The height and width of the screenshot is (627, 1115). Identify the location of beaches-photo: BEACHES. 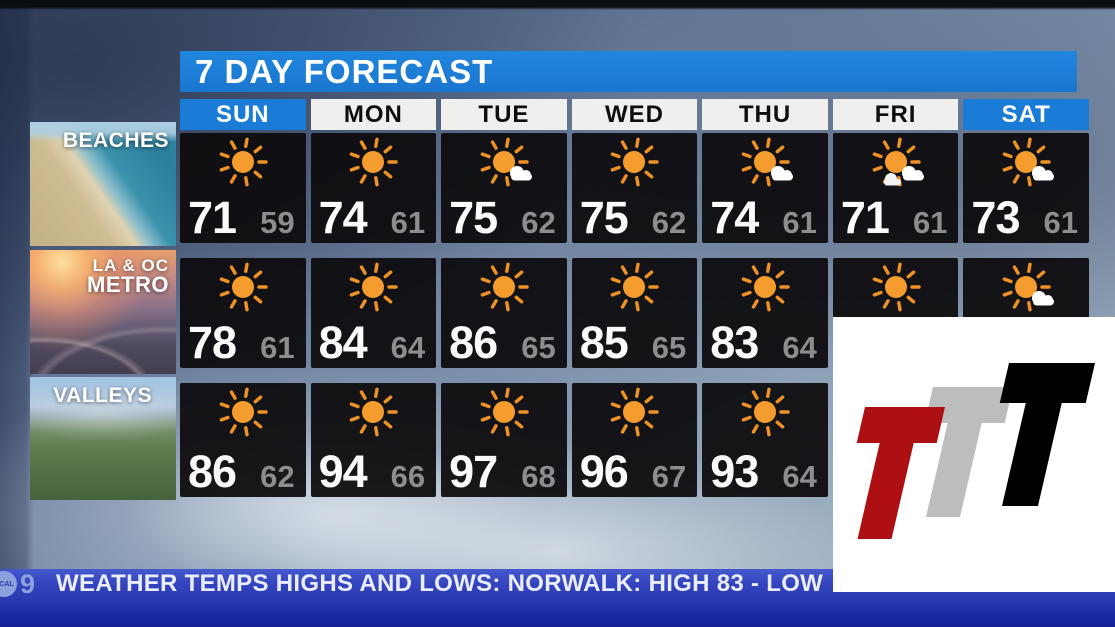
(103, 184).